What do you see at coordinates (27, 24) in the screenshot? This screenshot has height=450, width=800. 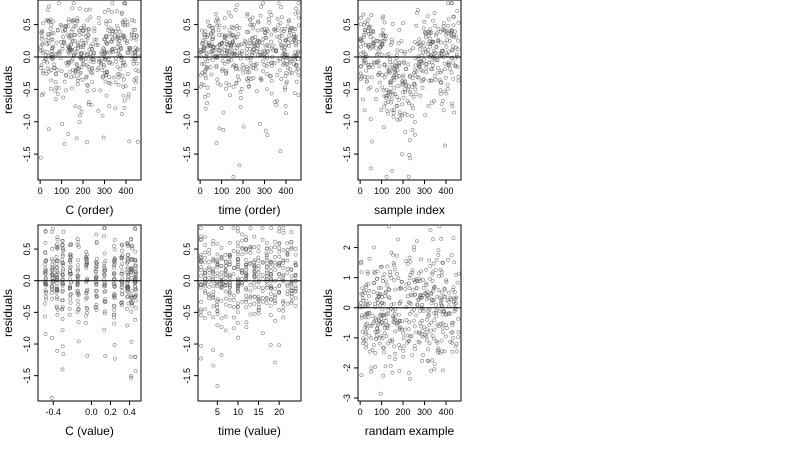 I see `y-tick-label: 0.5` at bounding box center [27, 24].